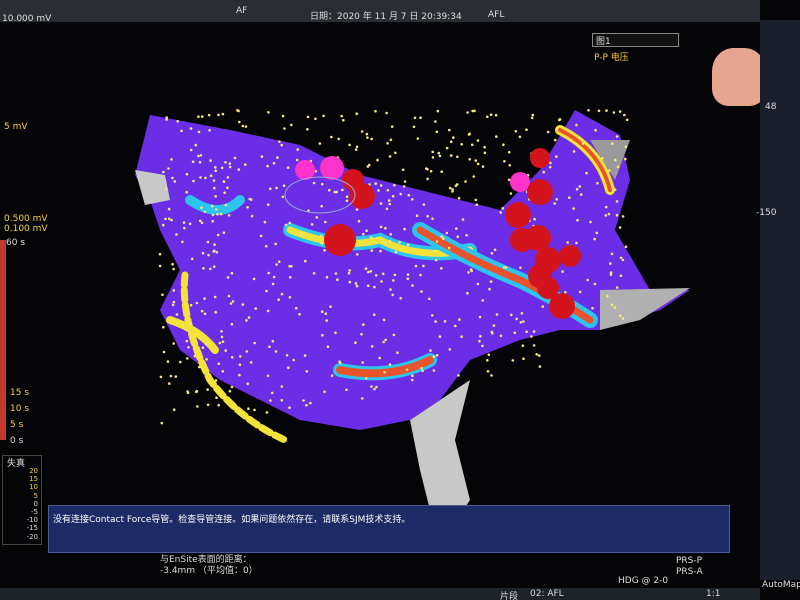 This screenshot has height=600, width=800. Describe the element at coordinates (781, 585) in the screenshot. I see `automap: AutoMap` at that location.